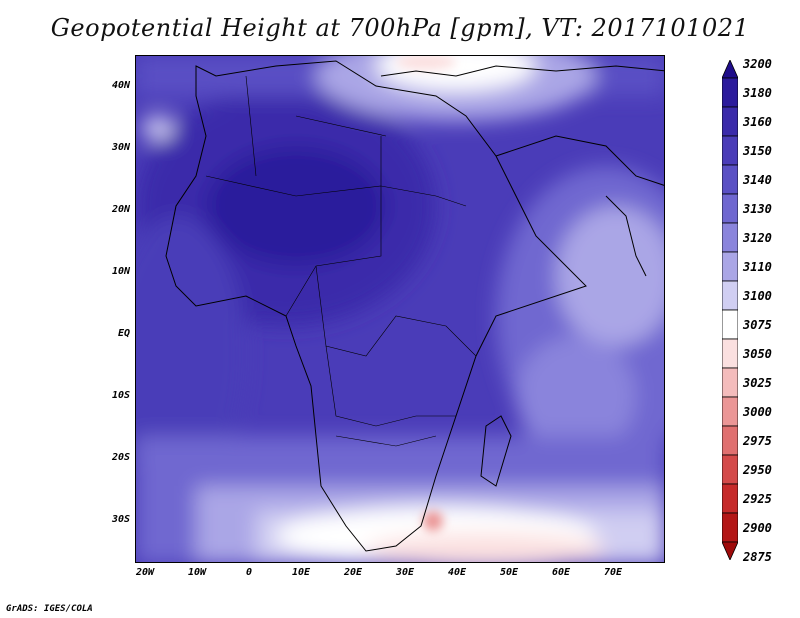  I want to click on colorbar-level-label: 2925, so click(757, 498).